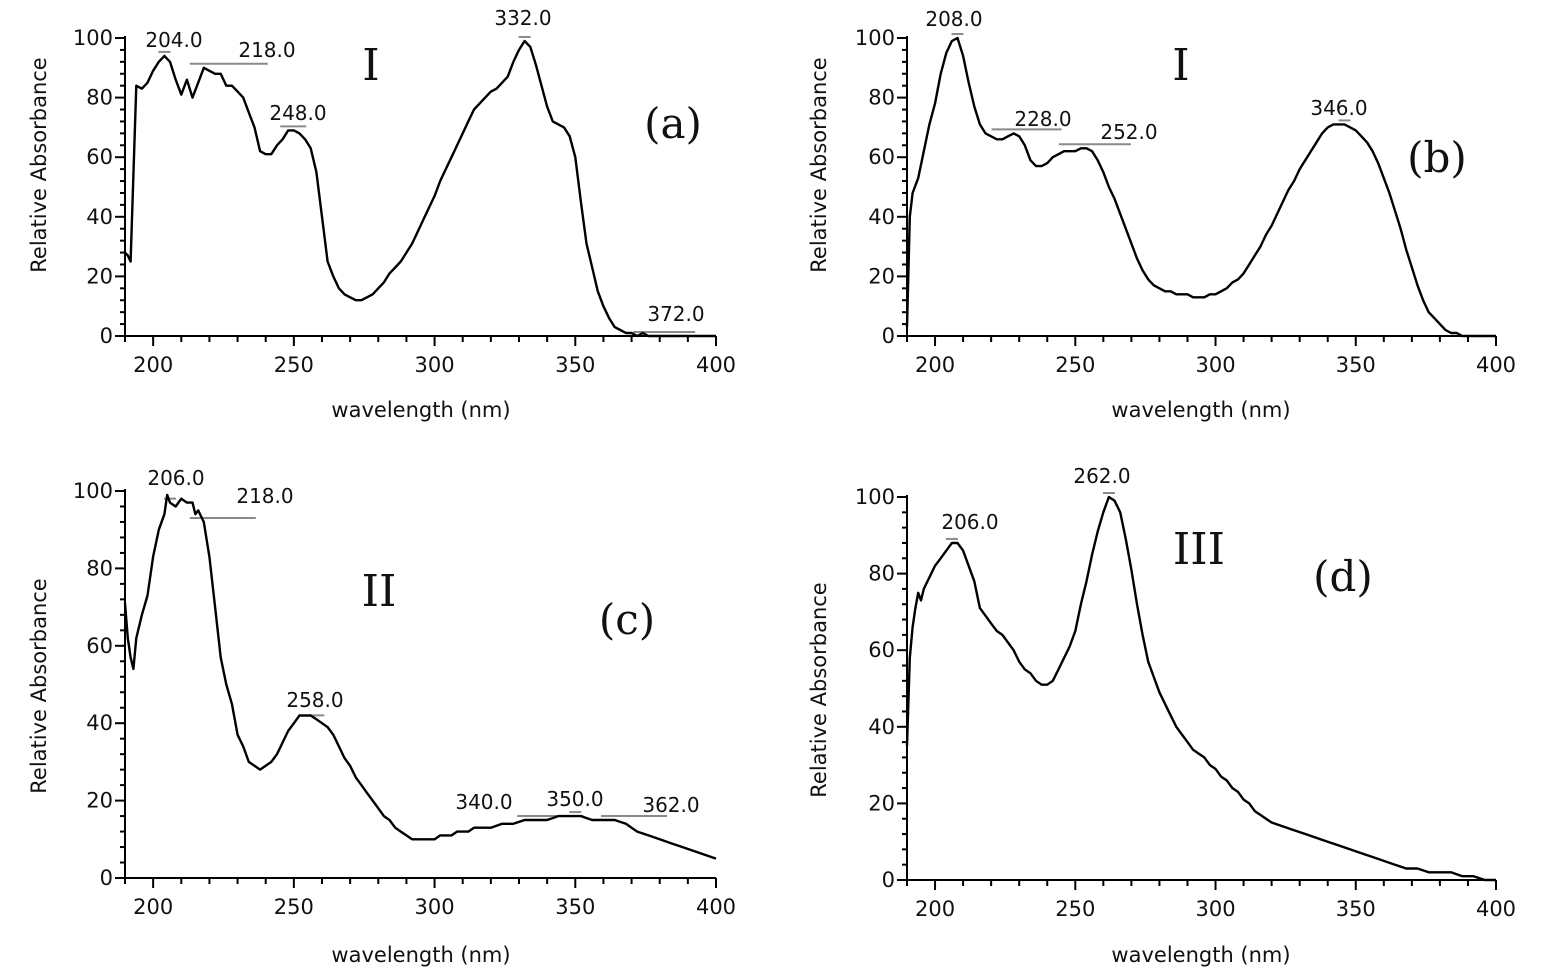  What do you see at coordinates (99, 217) in the screenshot?
I see `panel-a-y-tick-label: 40` at bounding box center [99, 217].